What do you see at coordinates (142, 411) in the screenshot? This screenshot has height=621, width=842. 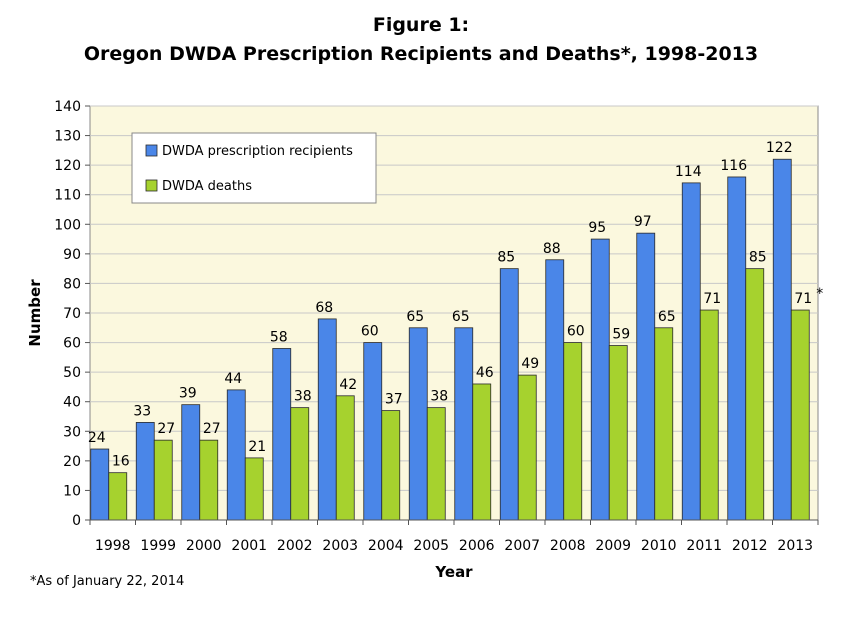 I see `data-label-recipients-1999: 33` at bounding box center [142, 411].